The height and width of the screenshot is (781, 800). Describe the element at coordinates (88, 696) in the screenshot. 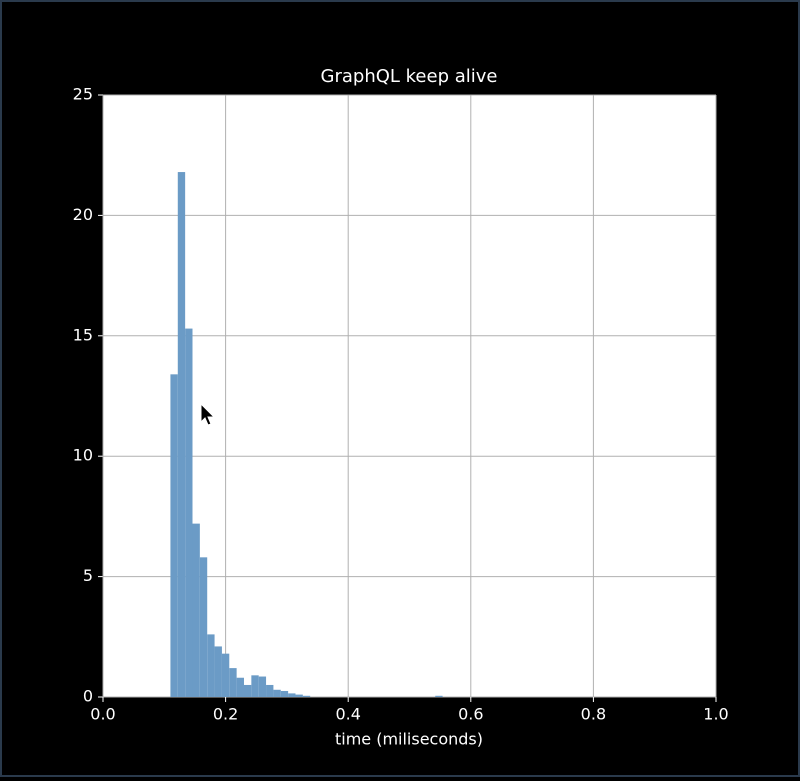

I see `y-tick-label: 0` at that location.